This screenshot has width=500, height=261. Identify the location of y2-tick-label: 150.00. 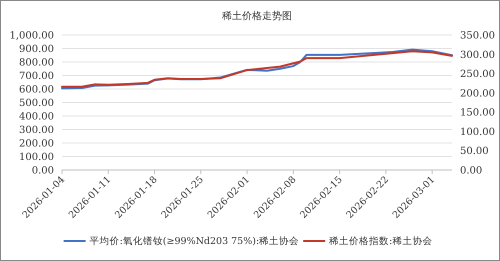
(477, 113).